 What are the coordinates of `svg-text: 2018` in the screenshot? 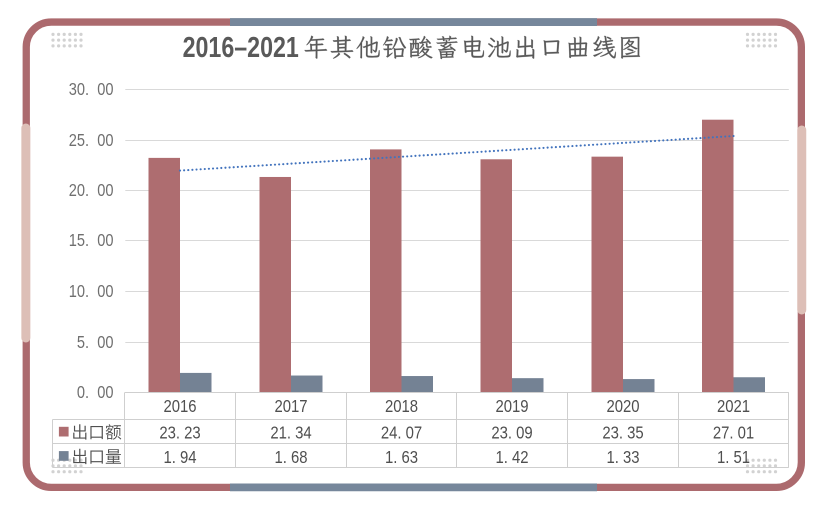 It's located at (401, 406).